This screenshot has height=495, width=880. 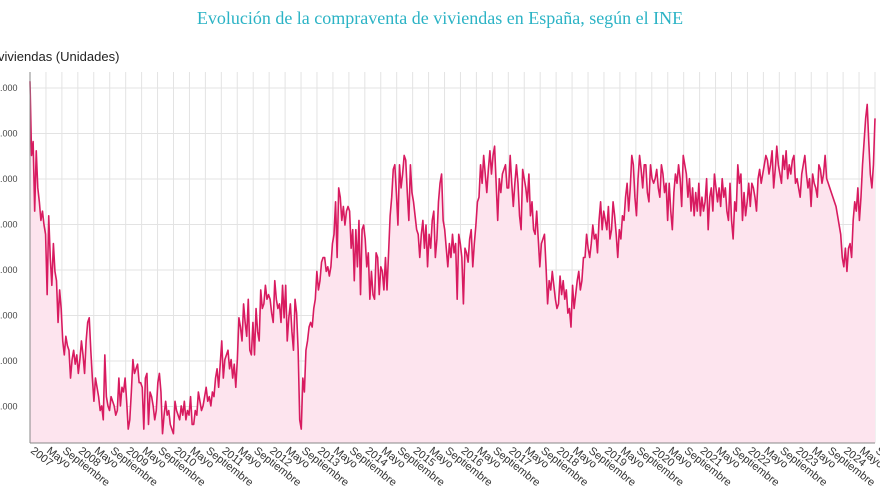 I want to click on y-axis-label: viviendas (Unidades), so click(x=60, y=56).